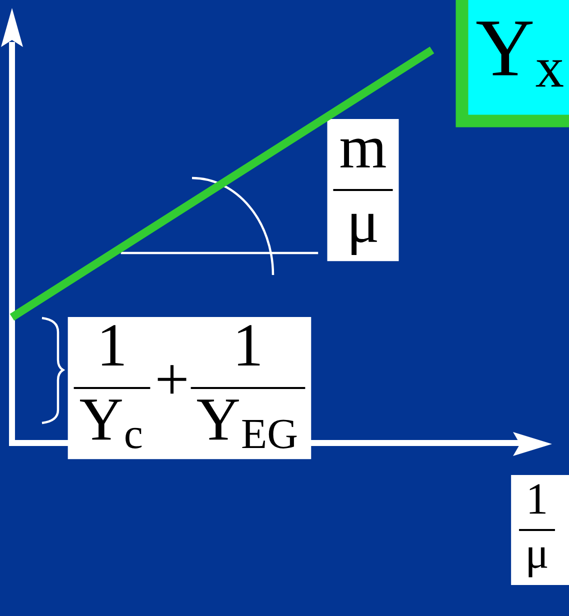 This screenshot has height=616, width=569. I want to click on annotation: +, so click(172, 379).